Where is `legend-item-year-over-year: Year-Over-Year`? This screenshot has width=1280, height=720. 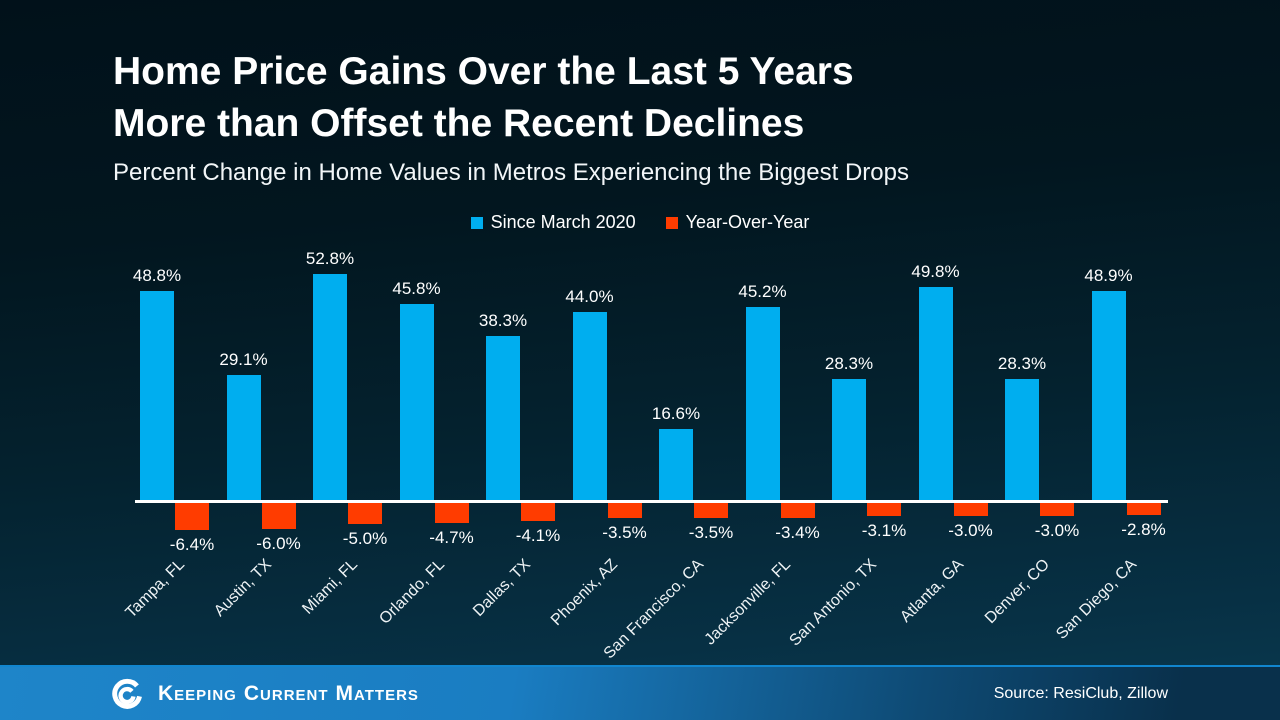
legend-item-year-over-year: Year-Over-Year is located at coordinates (737, 222).